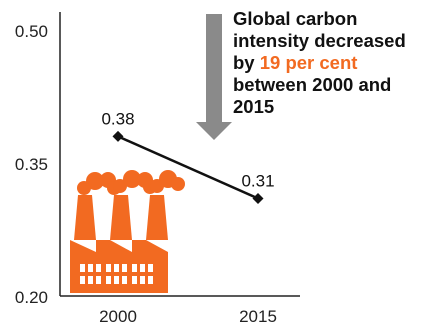 Image resolution: width=433 pixels, height=328 pixels. Describe the element at coordinates (118, 136) in the screenshot. I see `data-point-2000` at that location.